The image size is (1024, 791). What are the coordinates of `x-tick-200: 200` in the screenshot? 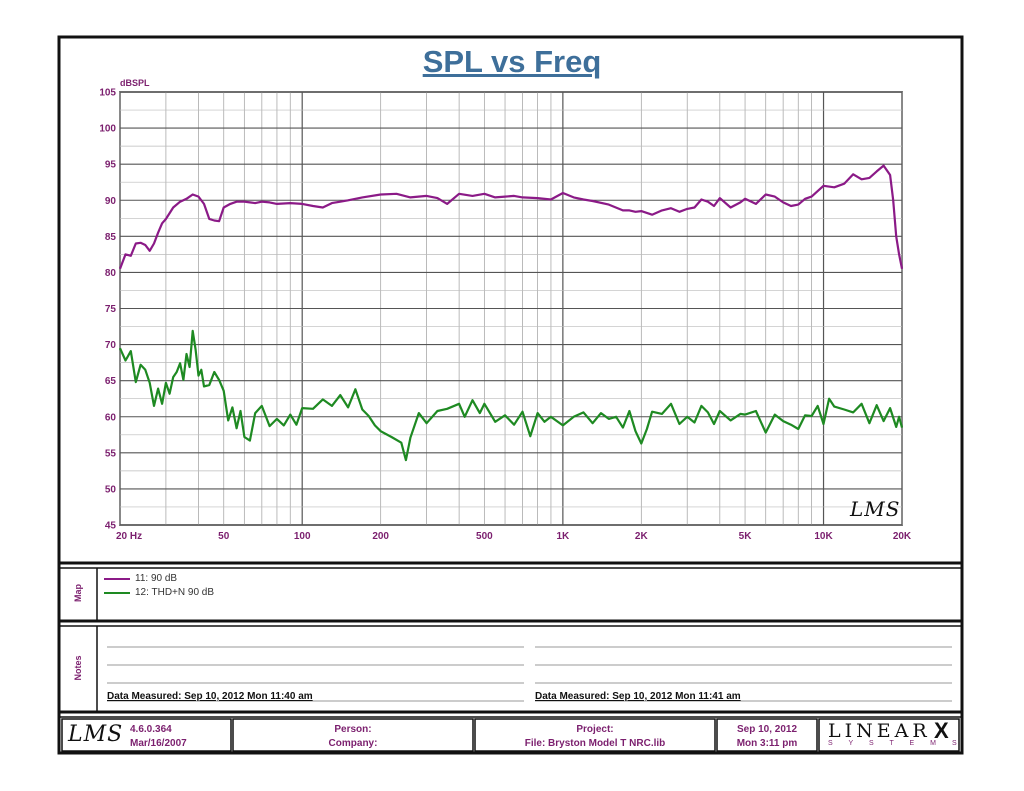 It's located at (380, 536).